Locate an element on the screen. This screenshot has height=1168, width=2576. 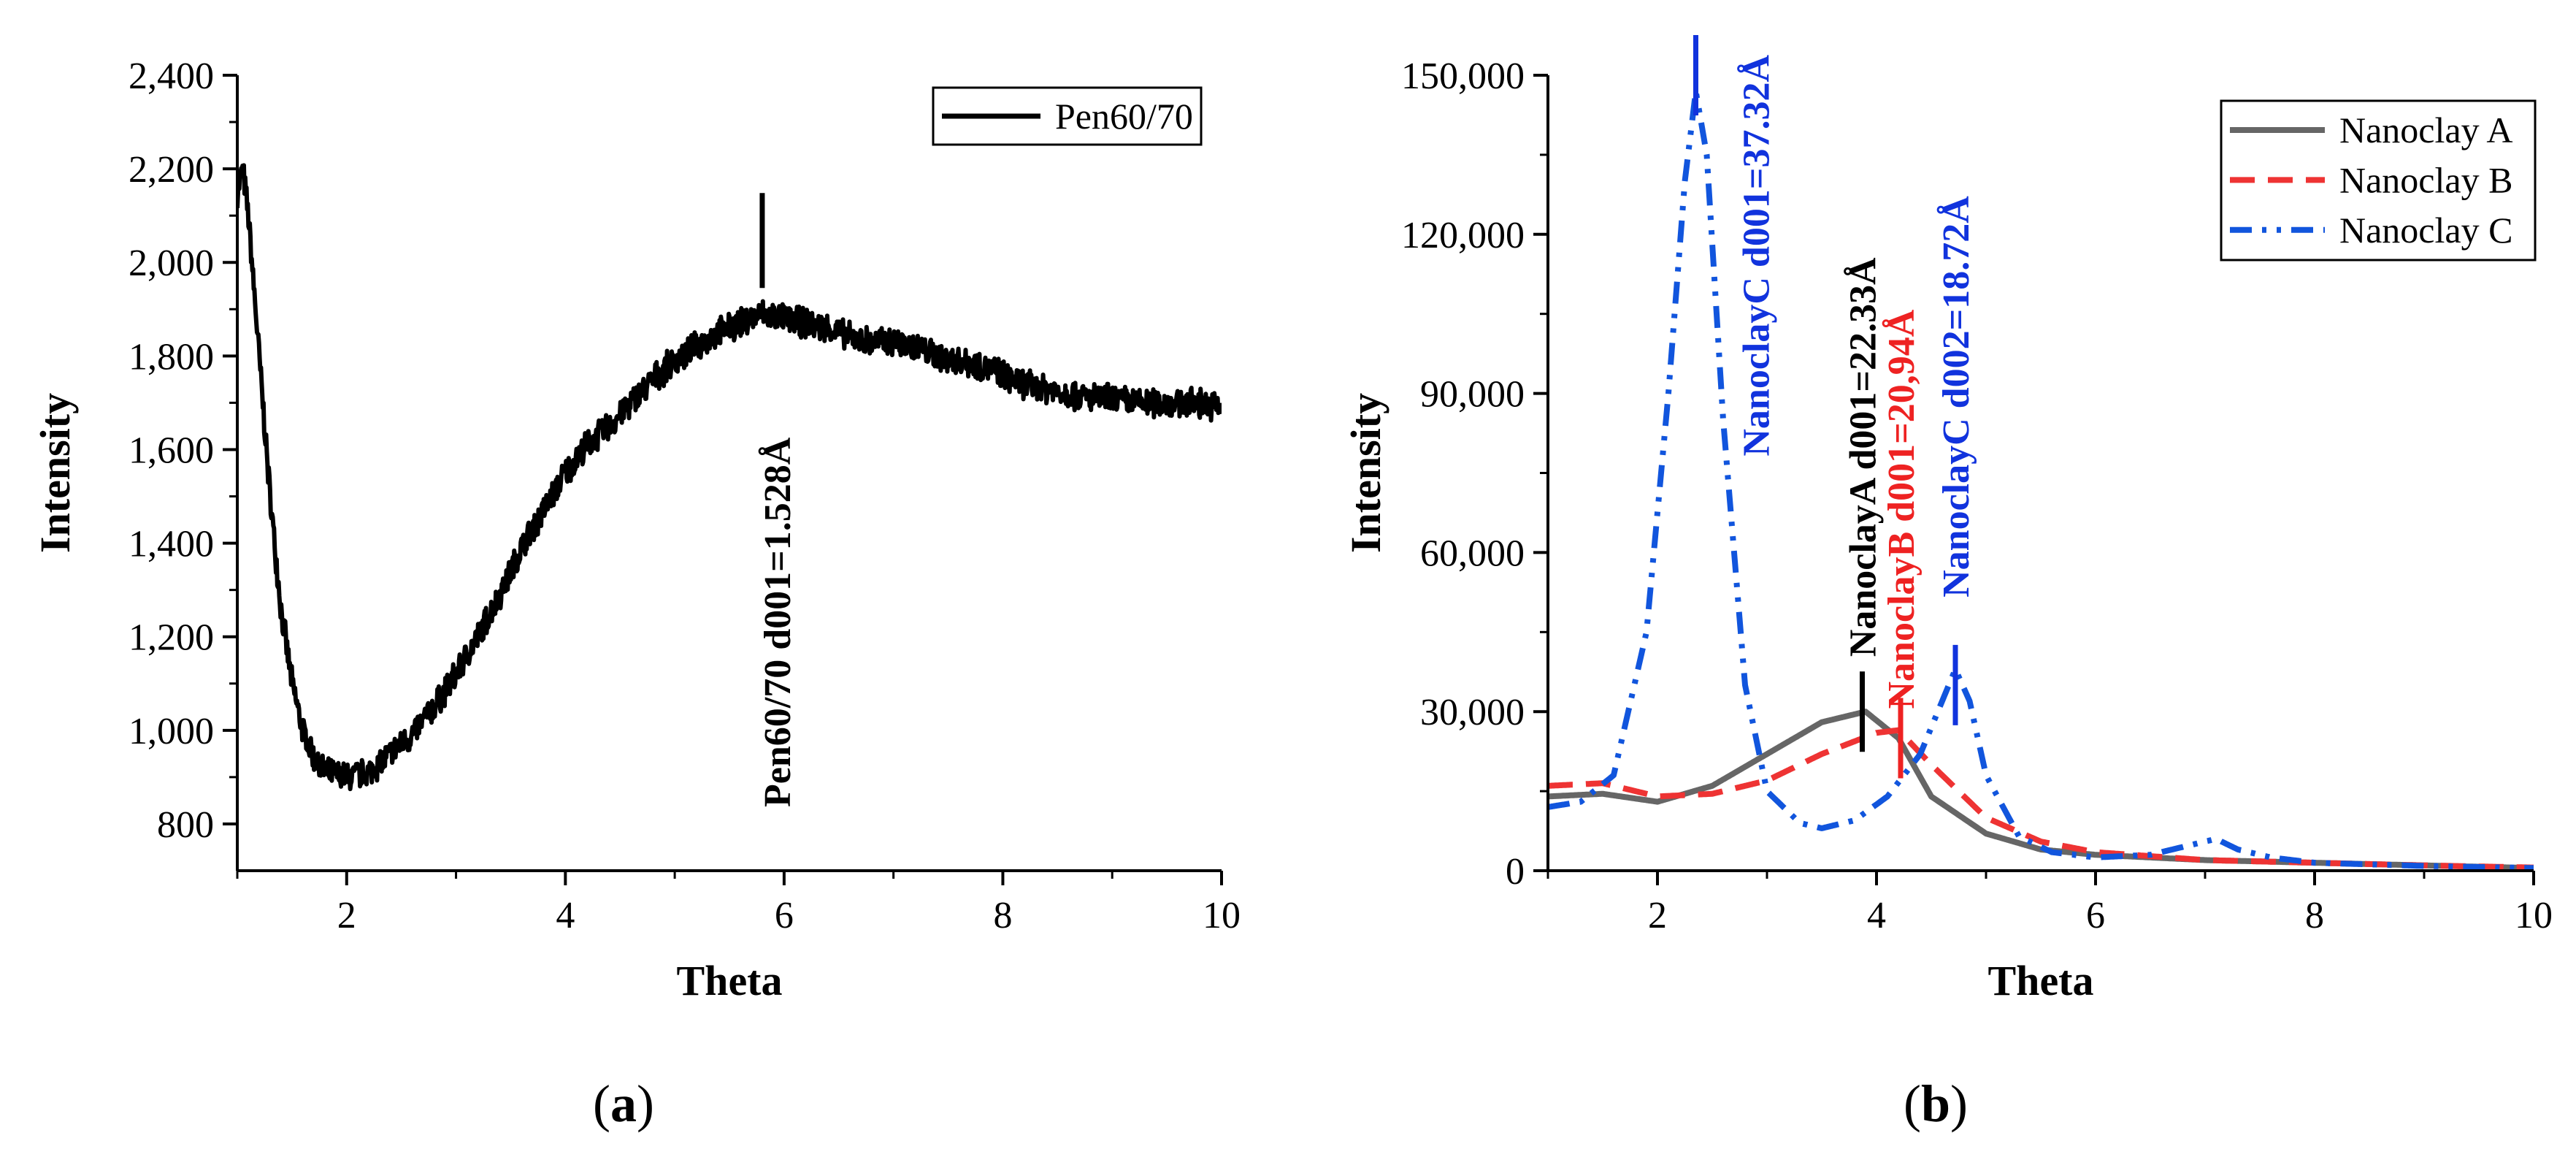
annotation-label-1: NanoclayA d001=22.33Å is located at coordinates (1864, 457).